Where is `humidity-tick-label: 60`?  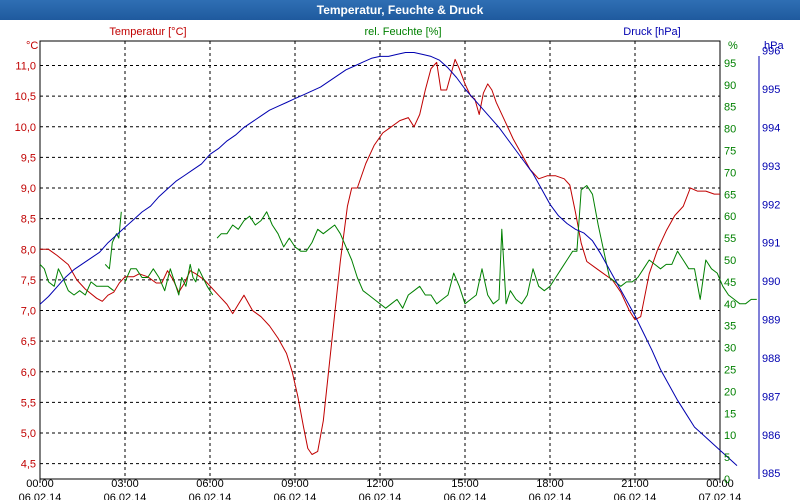
humidity-tick-label: 60 is located at coordinates (730, 217).